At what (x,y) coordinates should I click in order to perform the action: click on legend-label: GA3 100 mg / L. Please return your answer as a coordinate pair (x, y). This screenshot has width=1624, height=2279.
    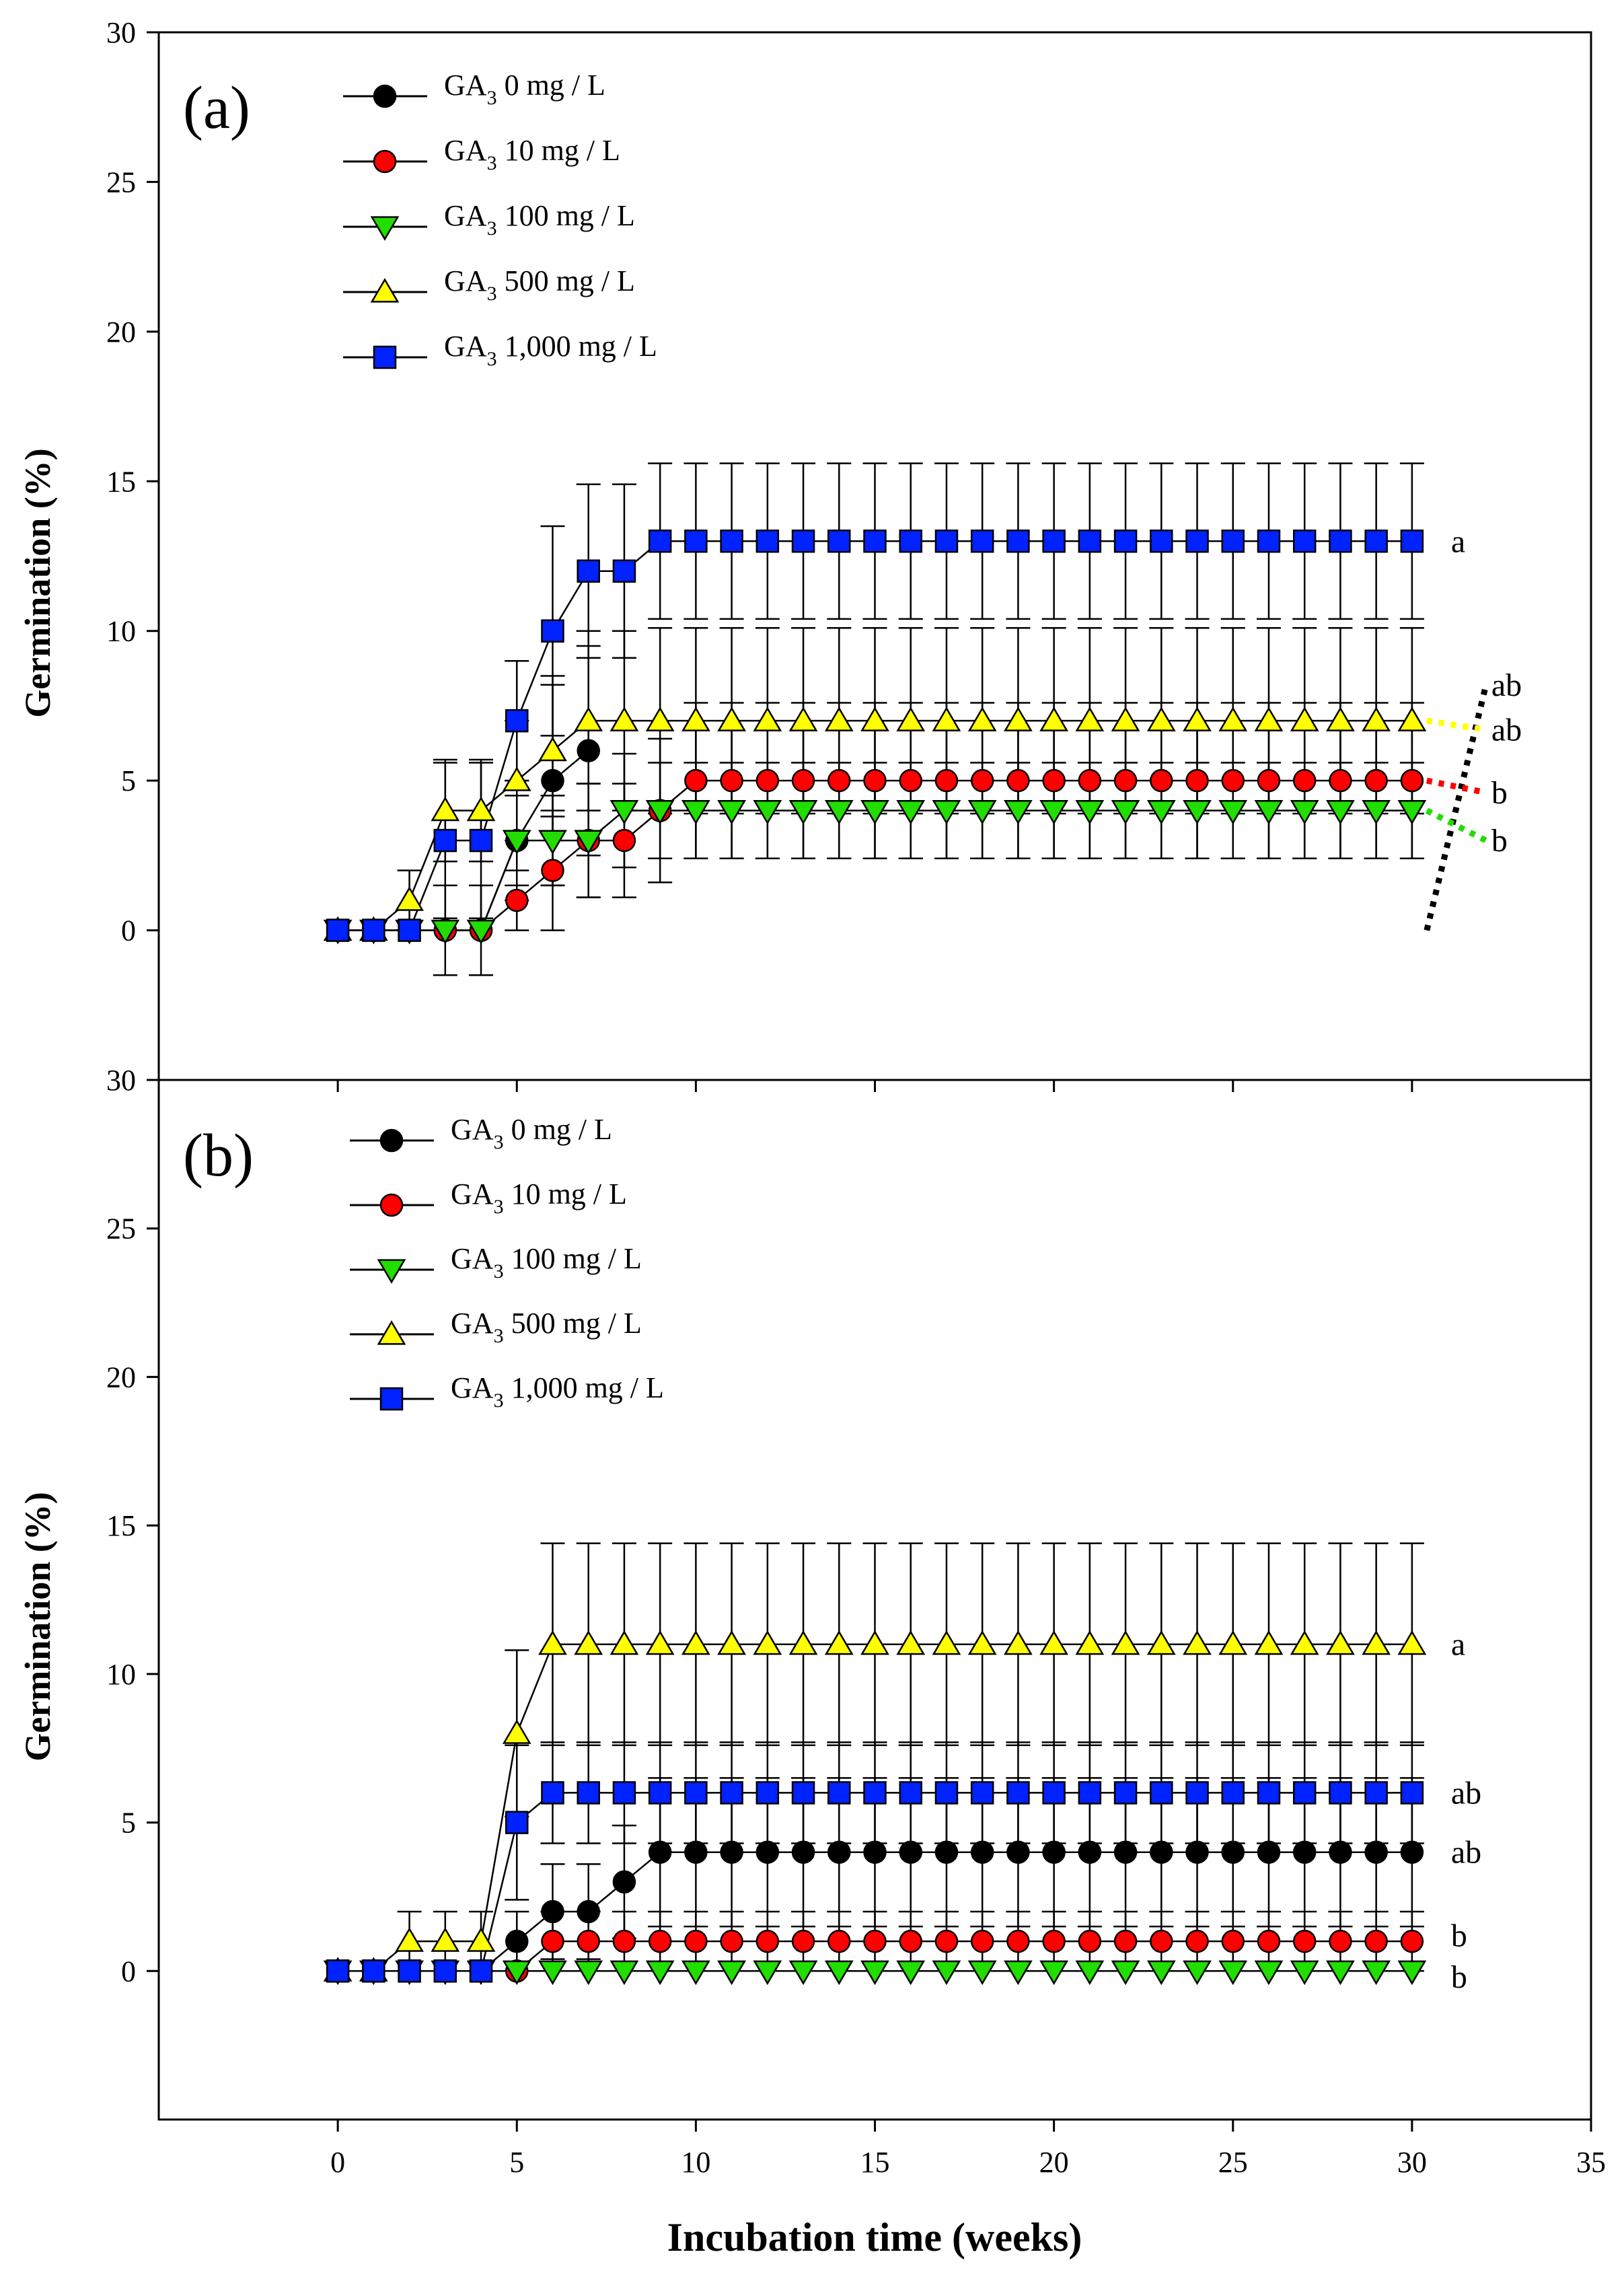
    Looking at the image, I should click on (546, 1262).